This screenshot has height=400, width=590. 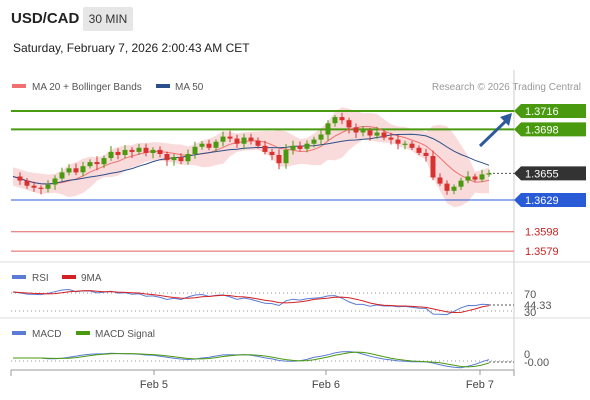 I want to click on rsi-lines, so click(x=262, y=302).